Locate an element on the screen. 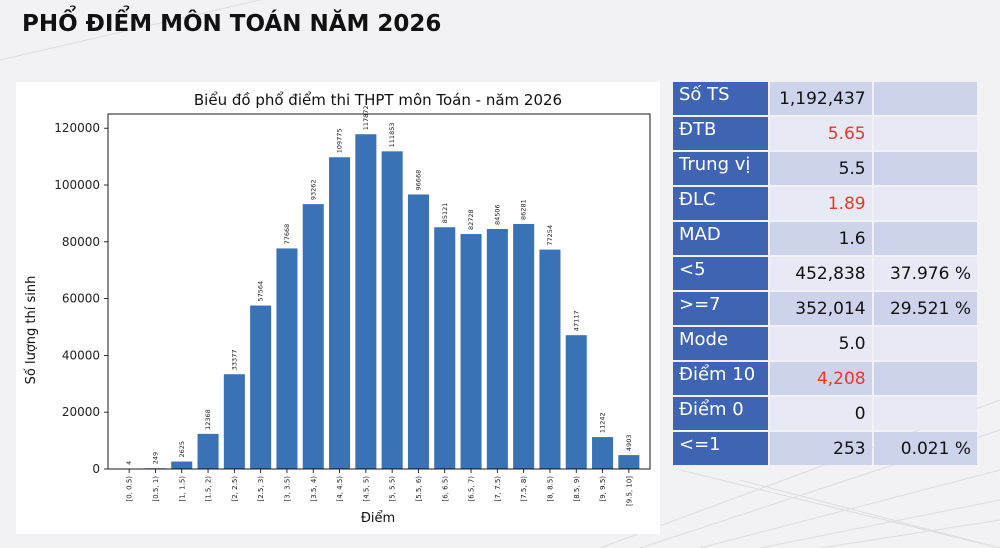 This screenshot has width=1000, height=548. bar-value-label: 77668 is located at coordinates (287, 234).